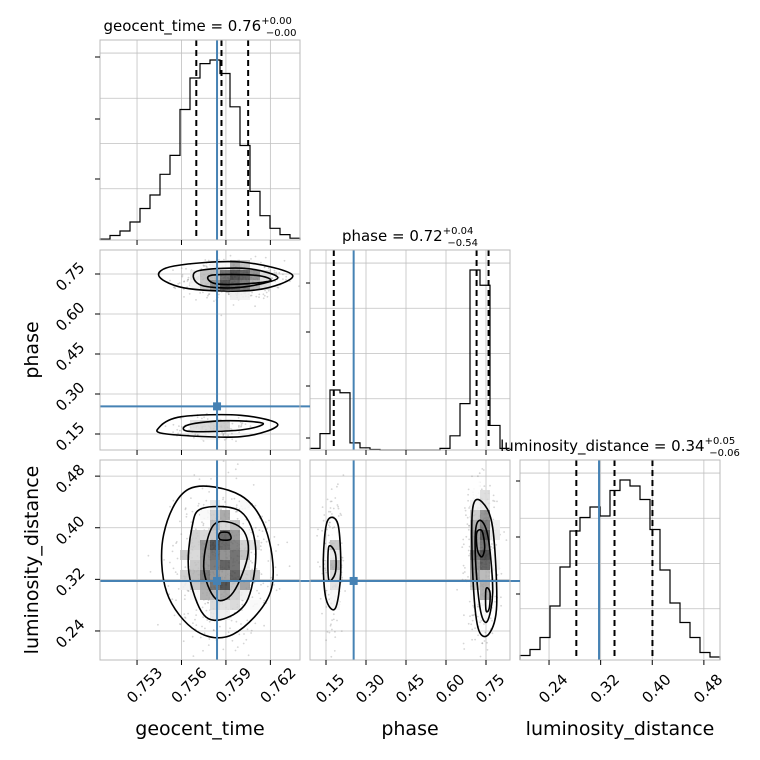 Image resolution: width=760 pixels, height=760 pixels. What do you see at coordinates (620, 560) in the screenshot?
I see `panel-background` at bounding box center [620, 560].